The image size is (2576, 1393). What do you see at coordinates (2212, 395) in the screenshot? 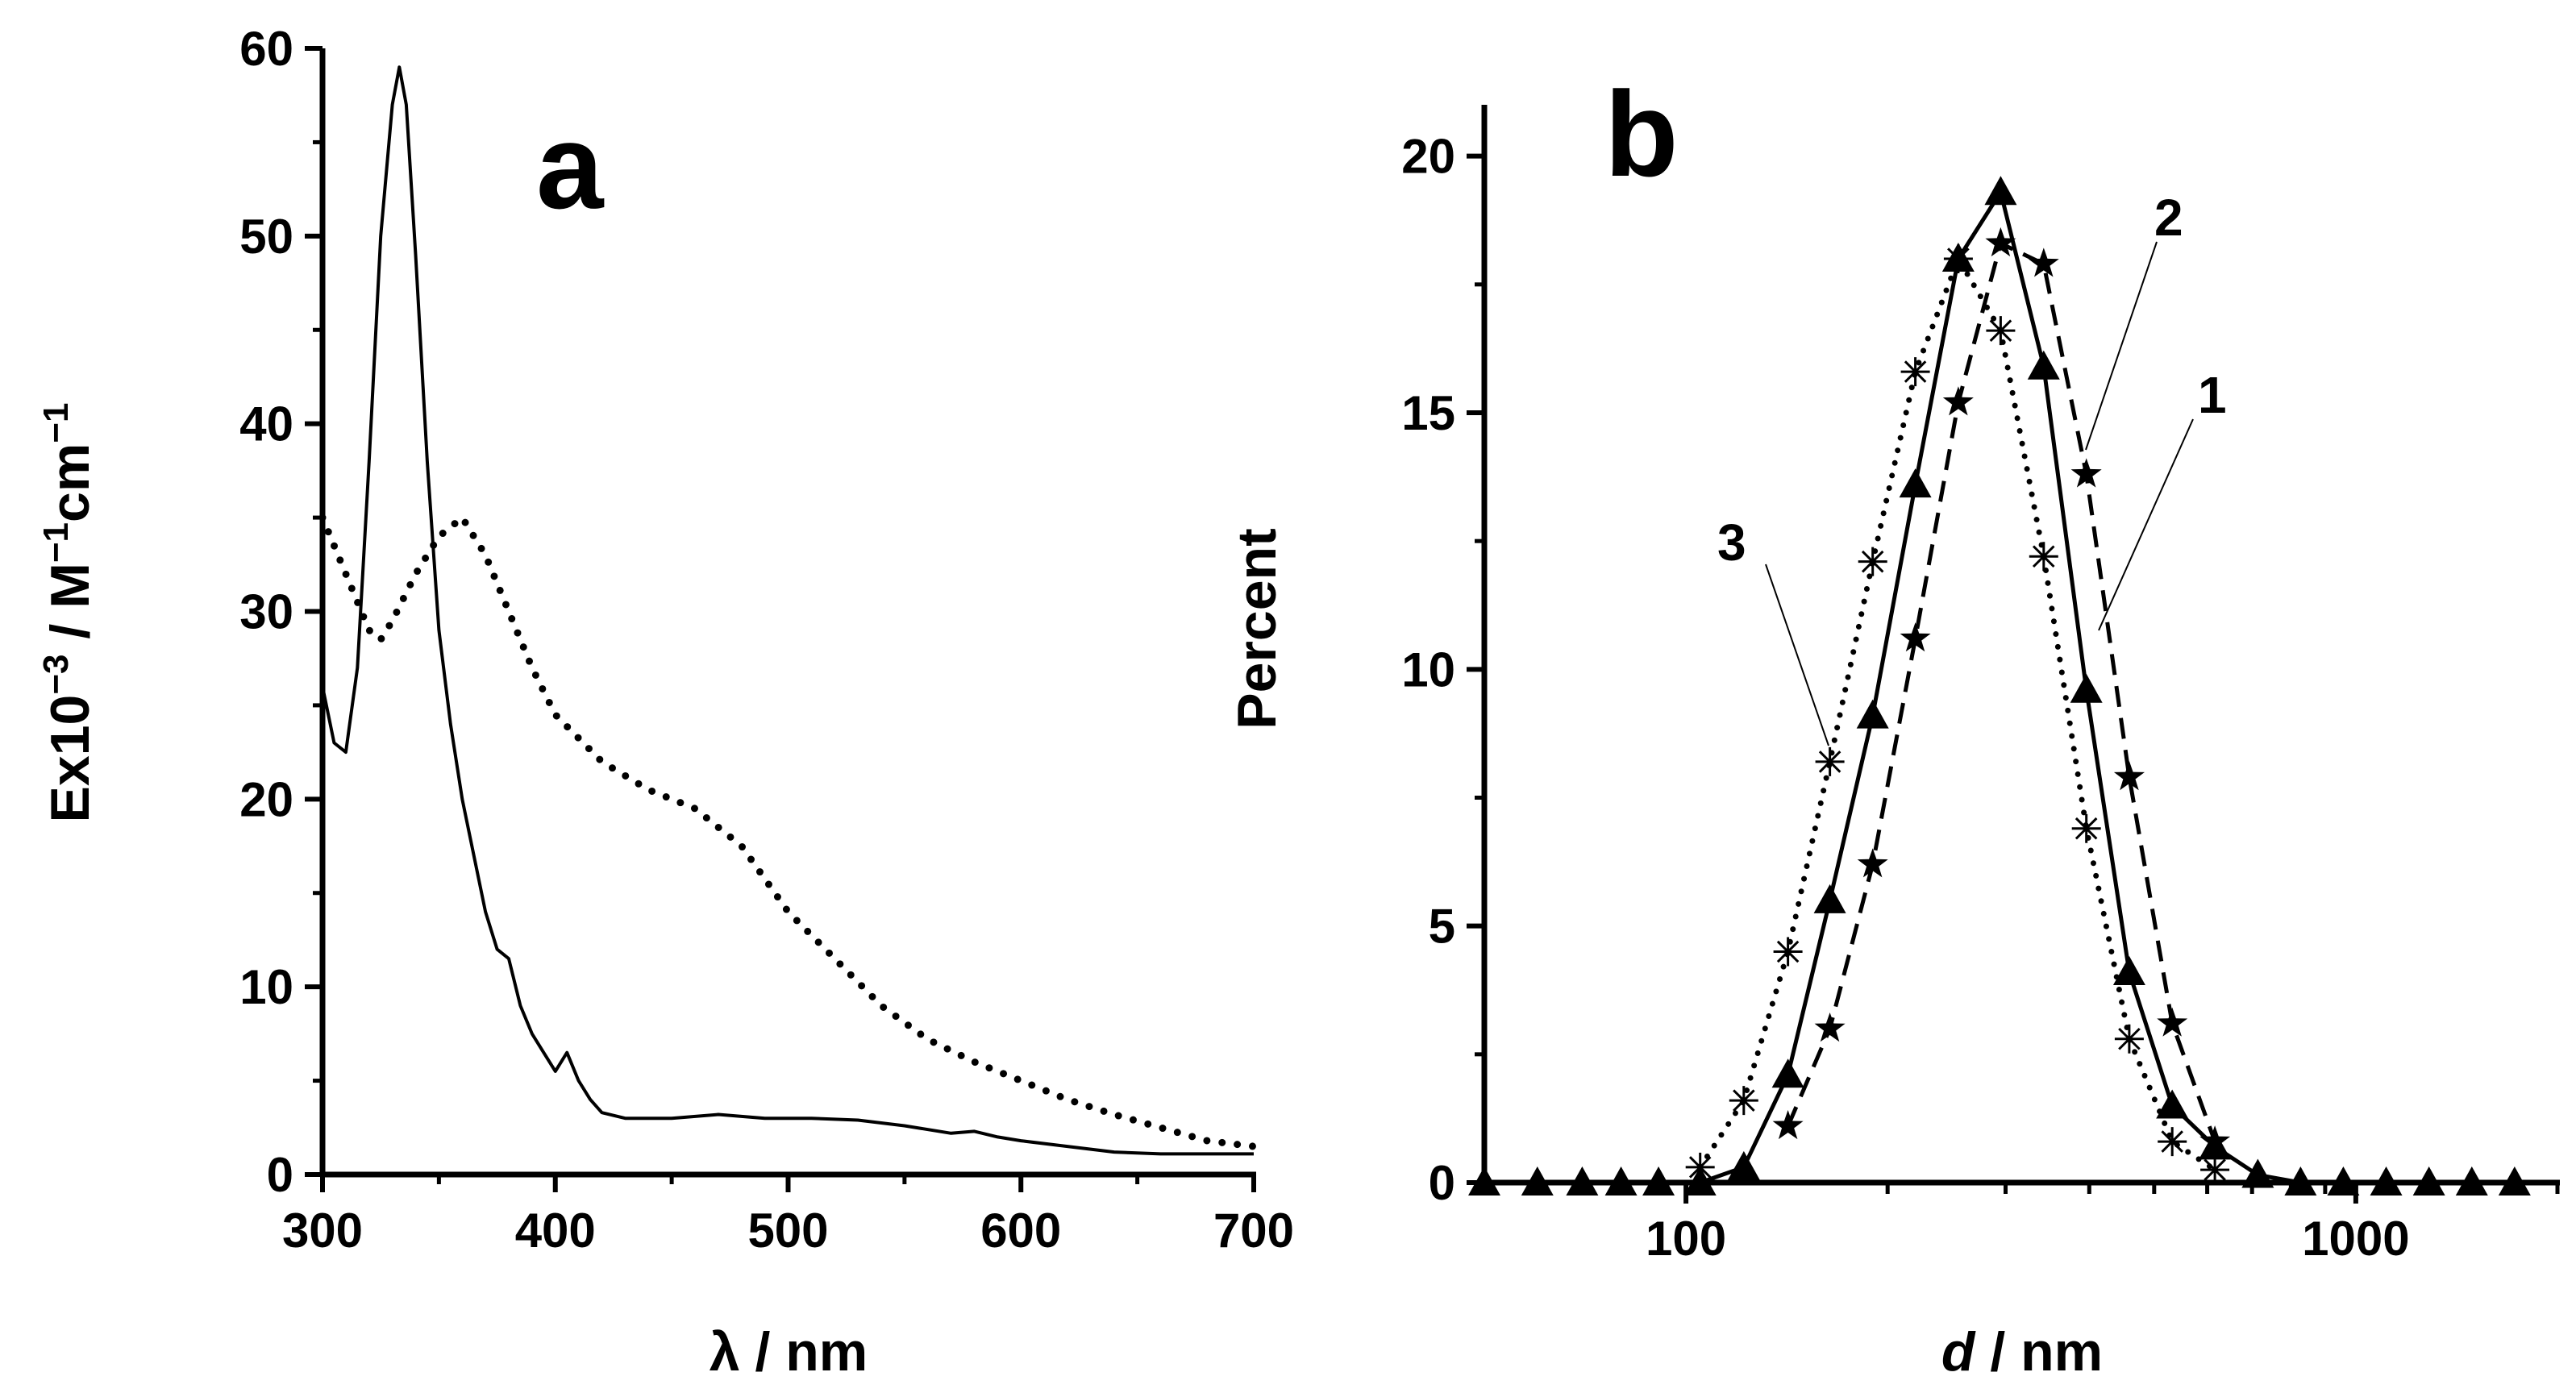
I see `curve-1-label: 1` at bounding box center [2212, 395].